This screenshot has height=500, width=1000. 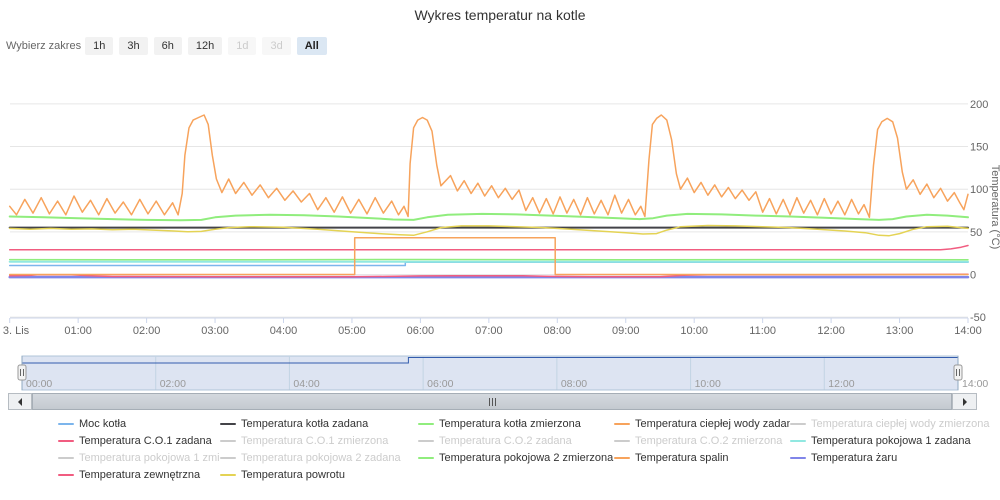 What do you see at coordinates (973, 276) in the screenshot?
I see `y-tick-label: 0` at bounding box center [973, 276].